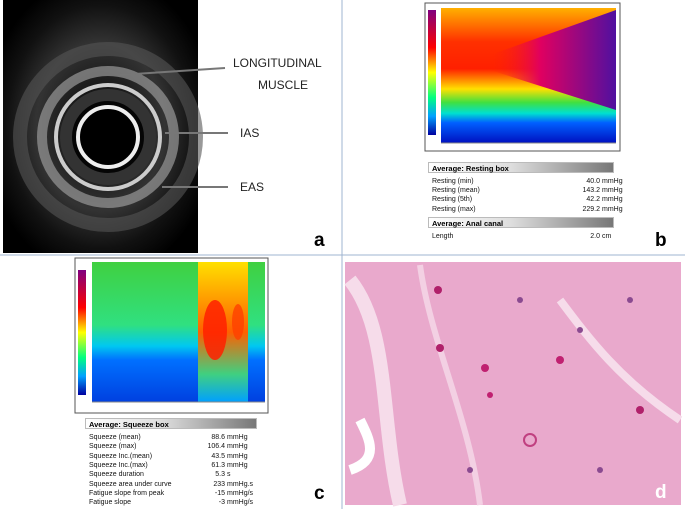 Image resolution: width=685 pixels, height=509 pixels. Describe the element at coordinates (607, 236) in the screenshot. I see `row-unit: cm` at that location.